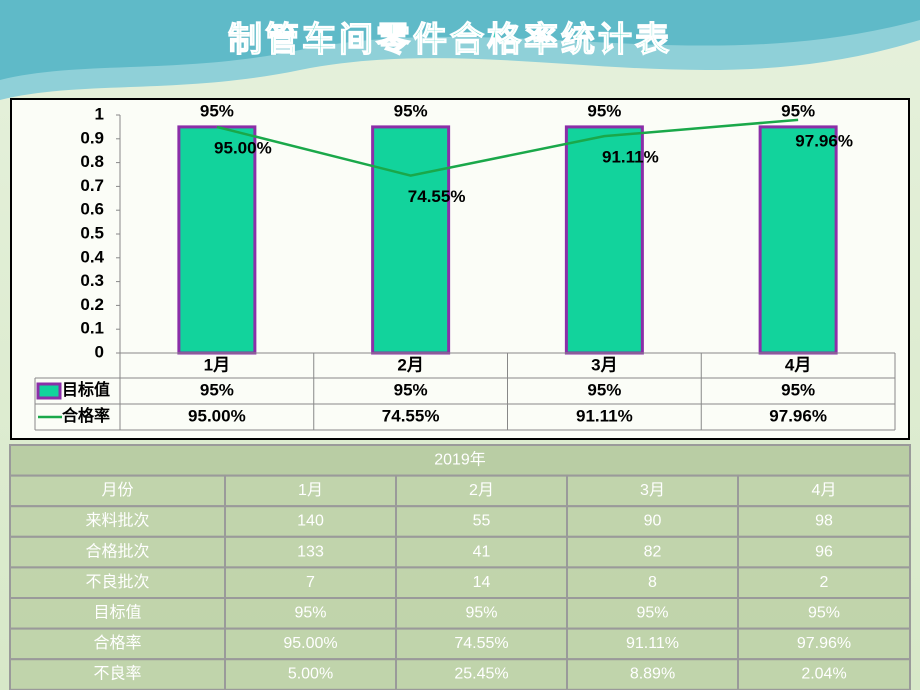  I want to click on table-text: 14, so click(482, 582).